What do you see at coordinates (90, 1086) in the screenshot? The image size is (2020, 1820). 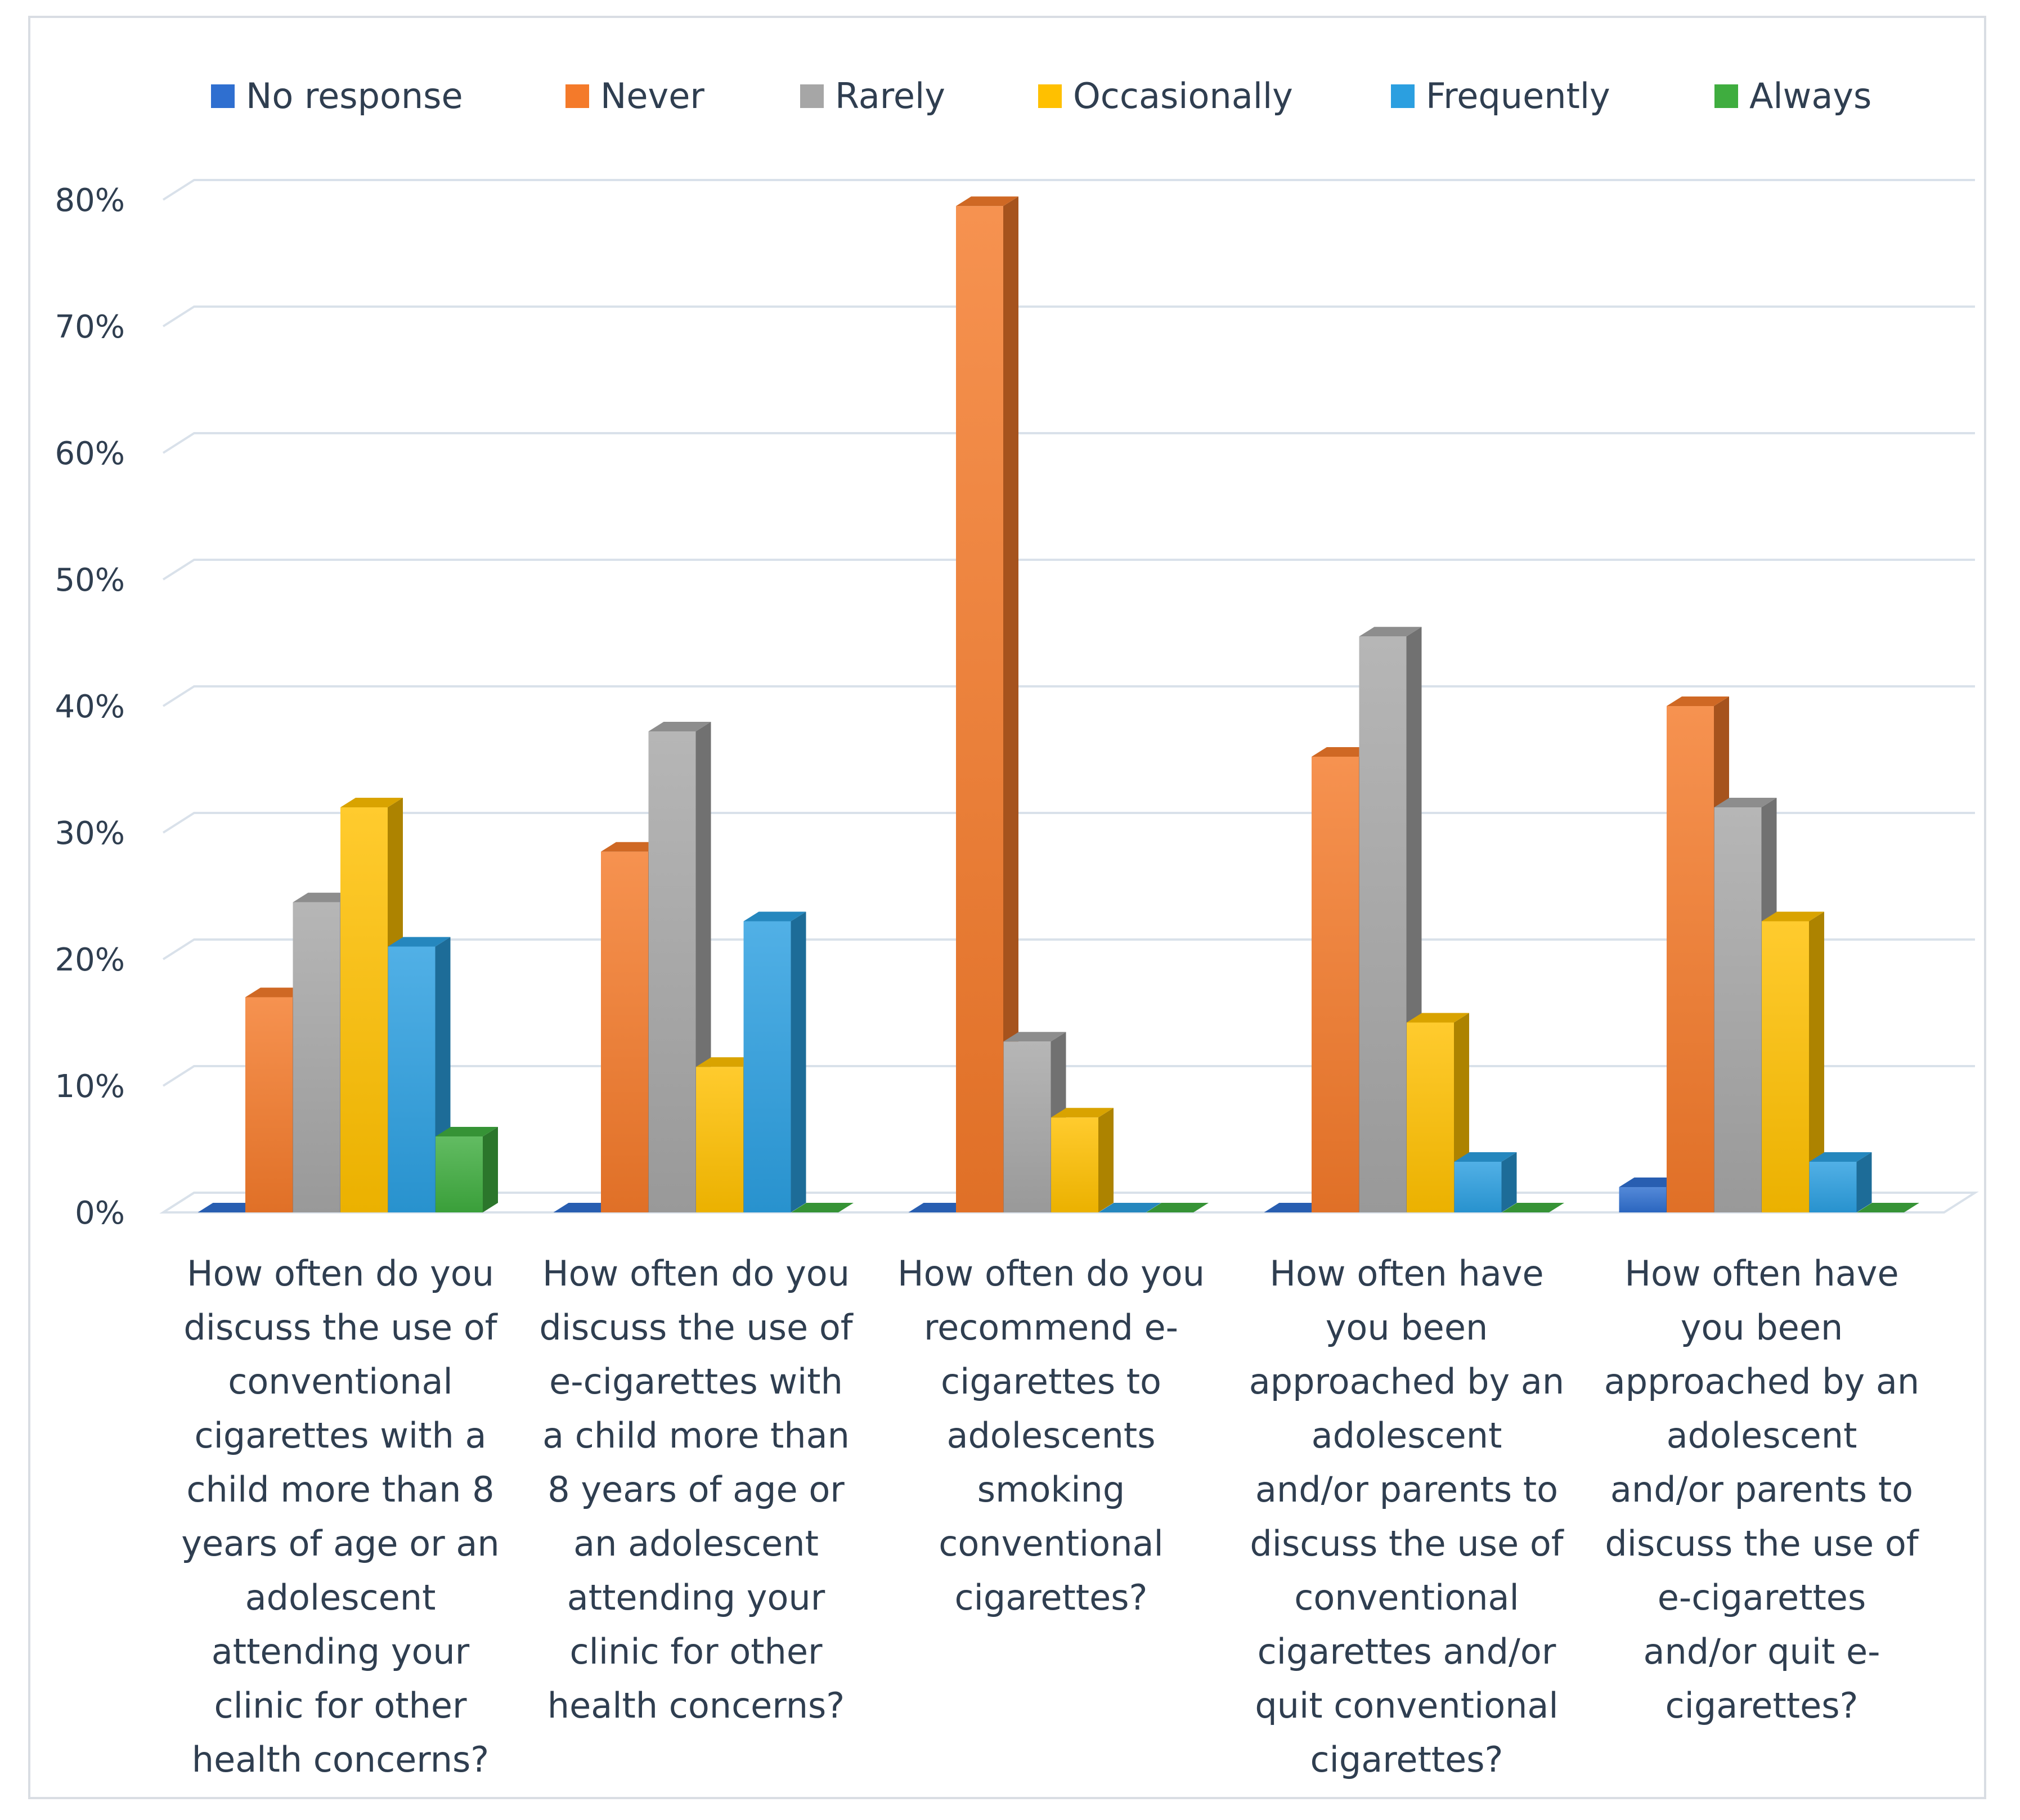 I see `y-tick-label: 10%` at bounding box center [90, 1086].